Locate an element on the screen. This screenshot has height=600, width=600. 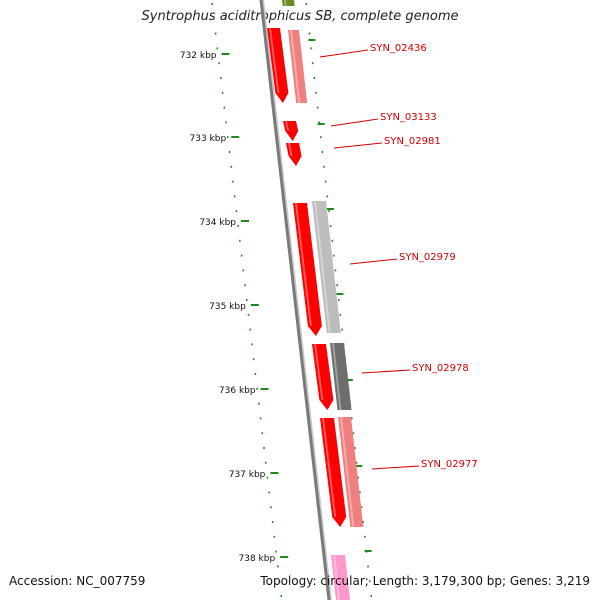
blast-hit-dark is located at coordinates (341, 376).